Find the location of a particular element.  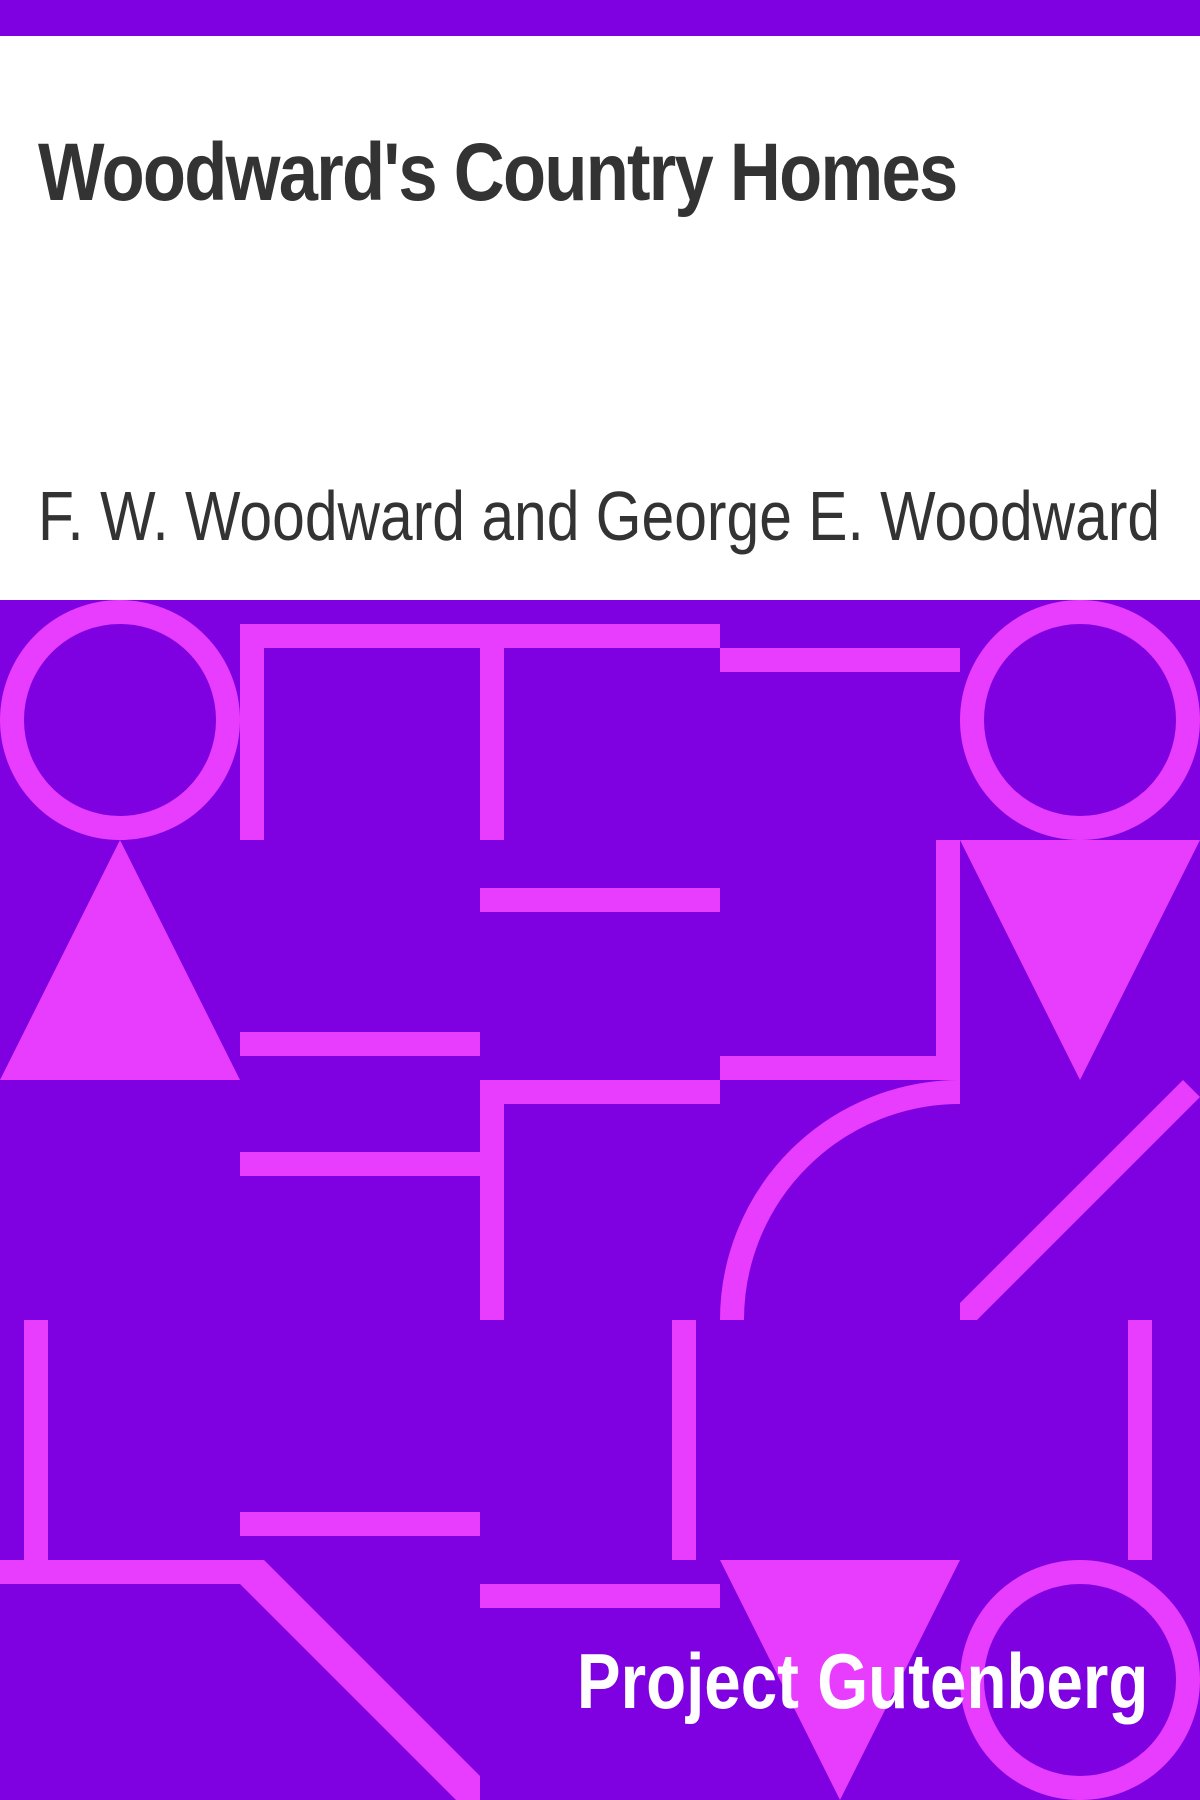

book-title: Woodward's Country Homes is located at coordinates (498, 172).